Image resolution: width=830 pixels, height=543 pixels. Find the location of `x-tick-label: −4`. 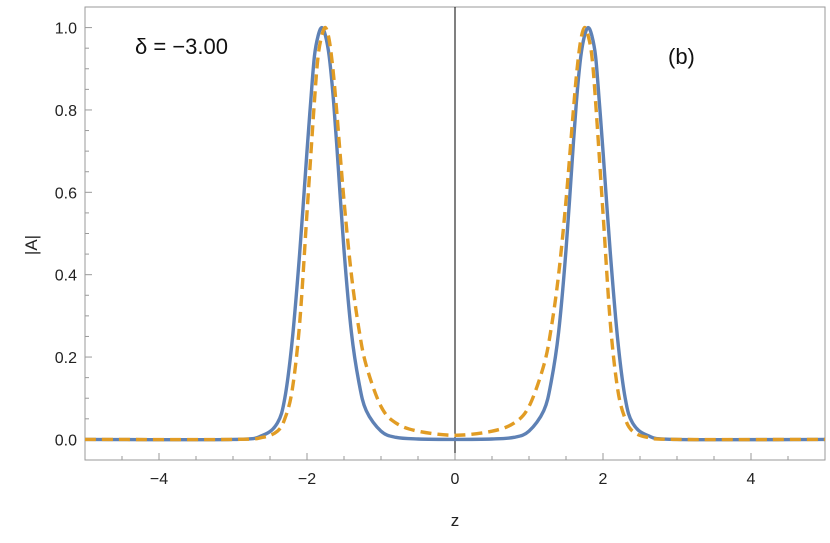

x-tick-label: −4 is located at coordinates (159, 479).